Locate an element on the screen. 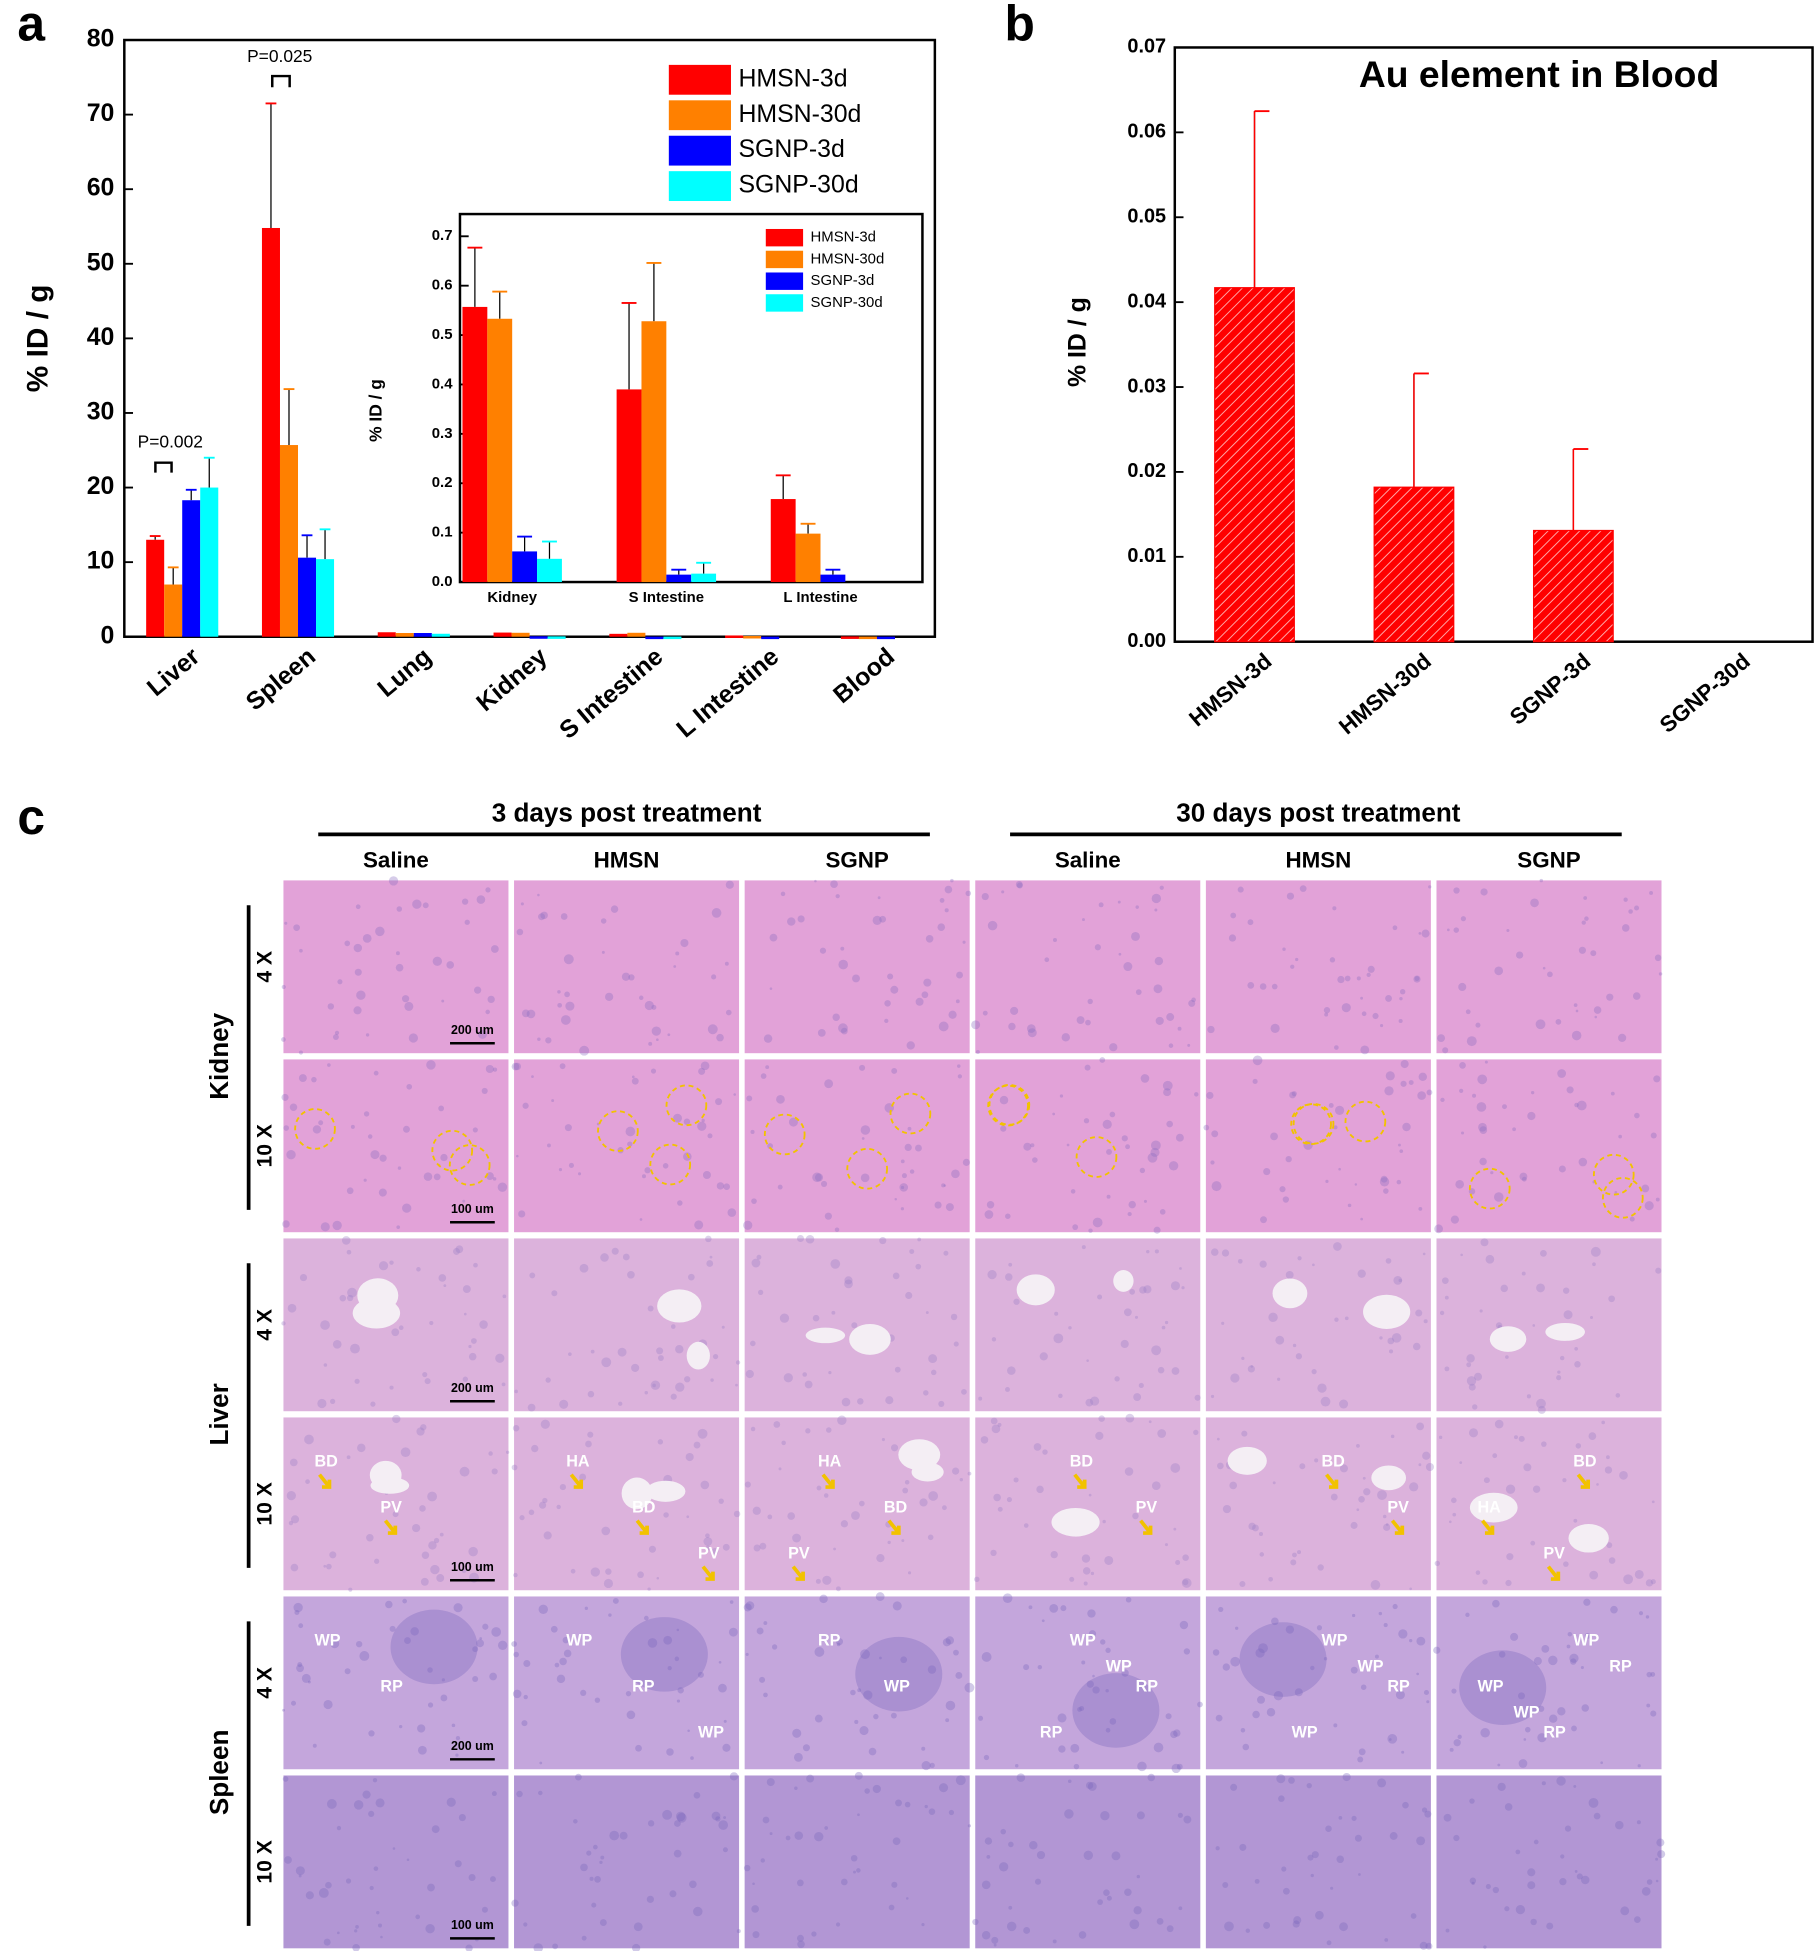  structure-label: RP is located at coordinates (1398, 1686).